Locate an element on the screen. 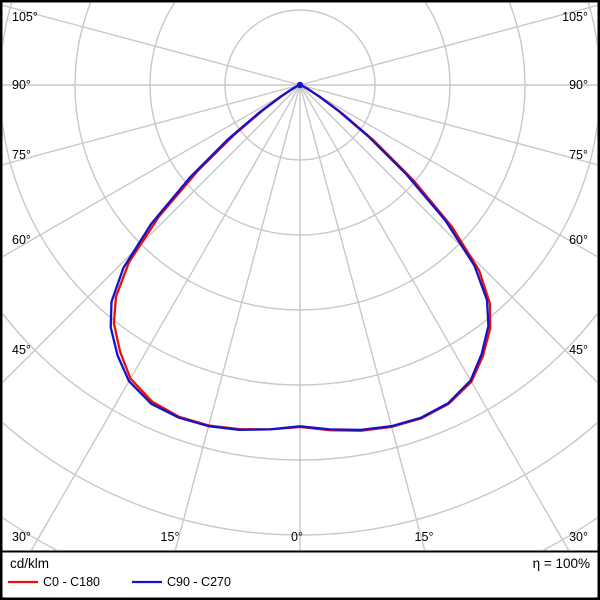 The image size is (600, 600). angle-label-right: 45° is located at coordinates (578, 350).